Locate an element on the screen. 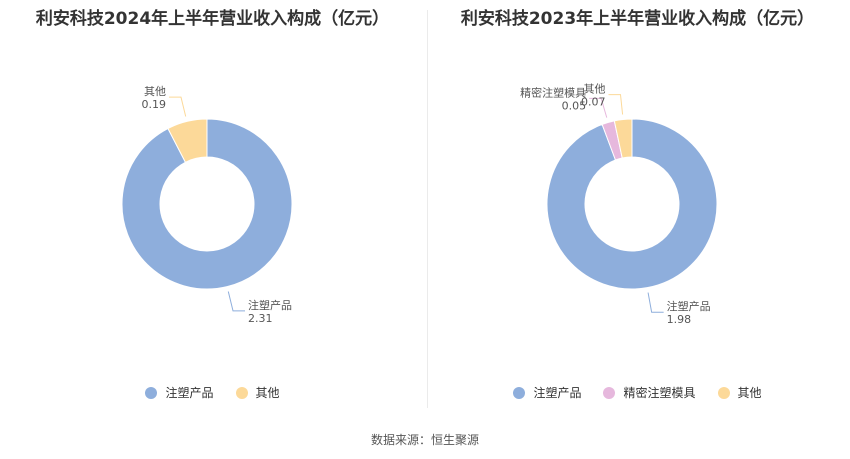  slice-label-value: 2.31 is located at coordinates (260, 318).